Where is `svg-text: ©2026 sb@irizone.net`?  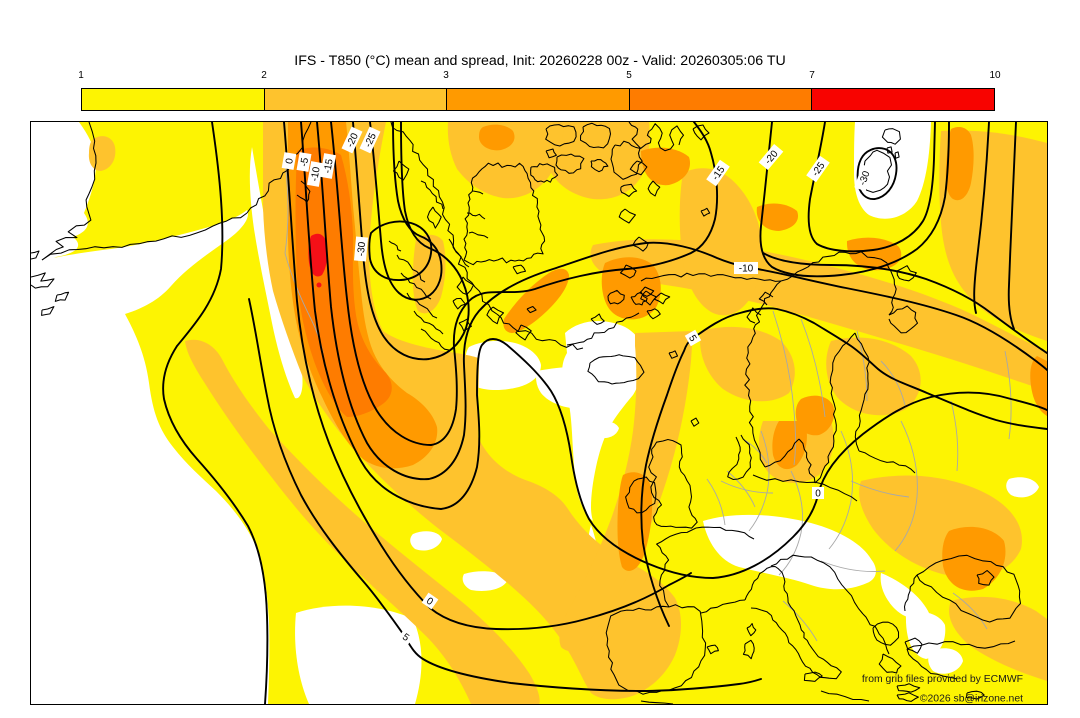 svg-text: ©2026 sb@irizone.net is located at coordinates (971, 699).